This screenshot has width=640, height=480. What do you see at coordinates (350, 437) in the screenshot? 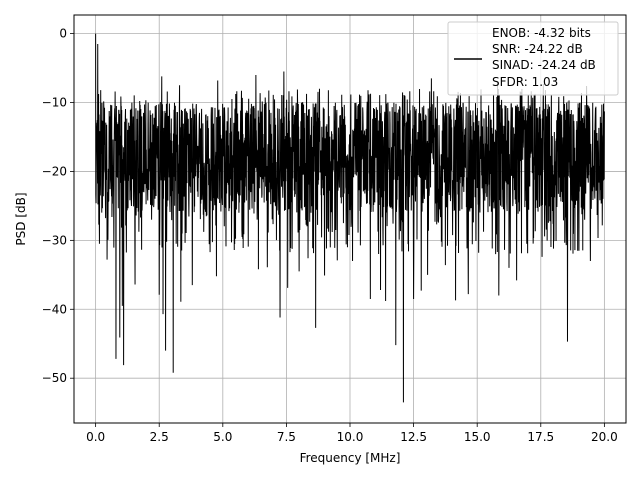
I see `x-tick-label: 10.0` at bounding box center [350, 437].